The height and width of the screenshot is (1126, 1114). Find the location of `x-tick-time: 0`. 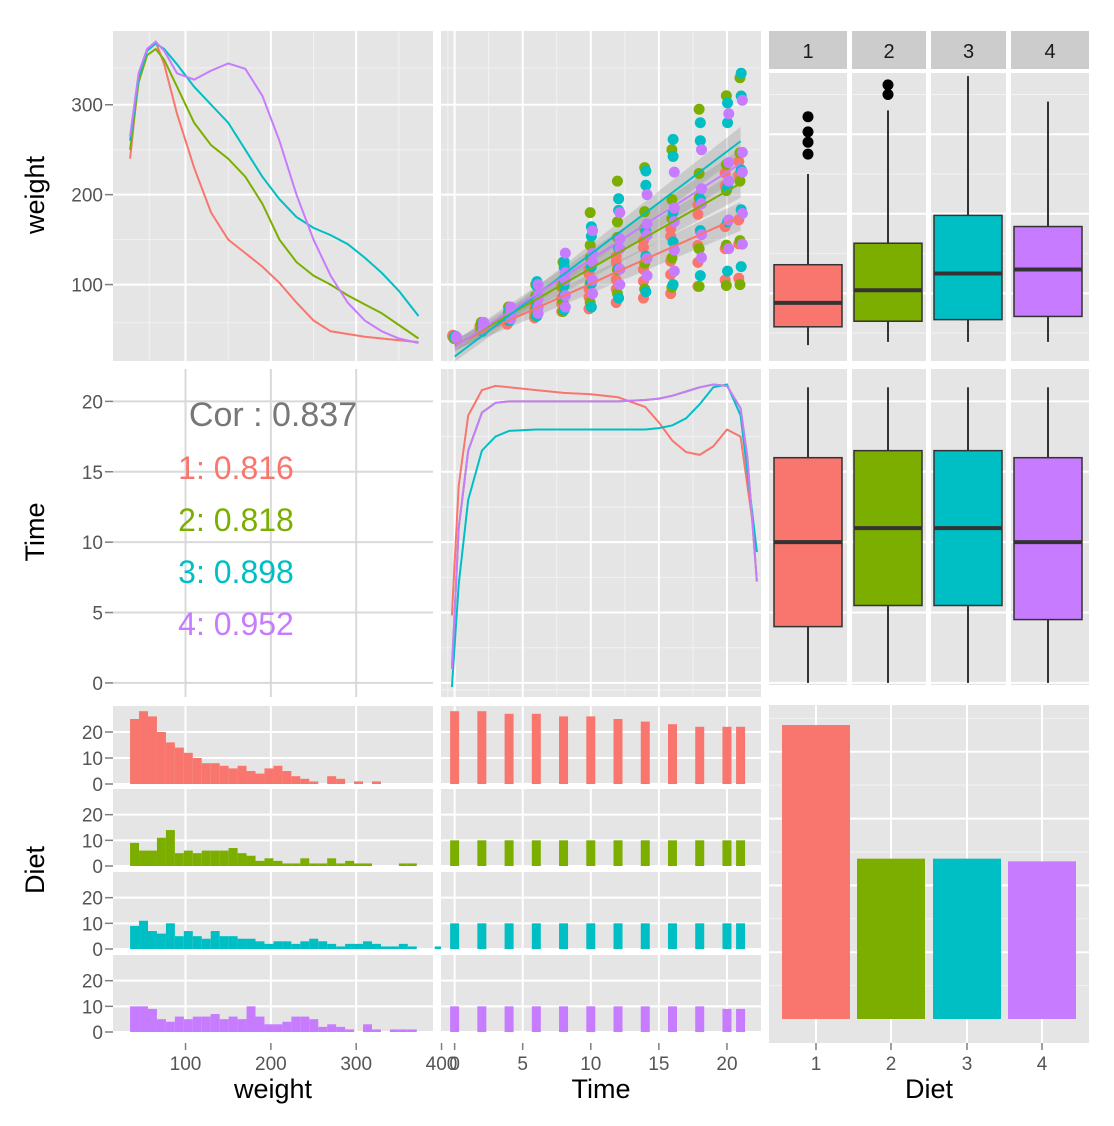

x-tick-time: 0 is located at coordinates (454, 1064).